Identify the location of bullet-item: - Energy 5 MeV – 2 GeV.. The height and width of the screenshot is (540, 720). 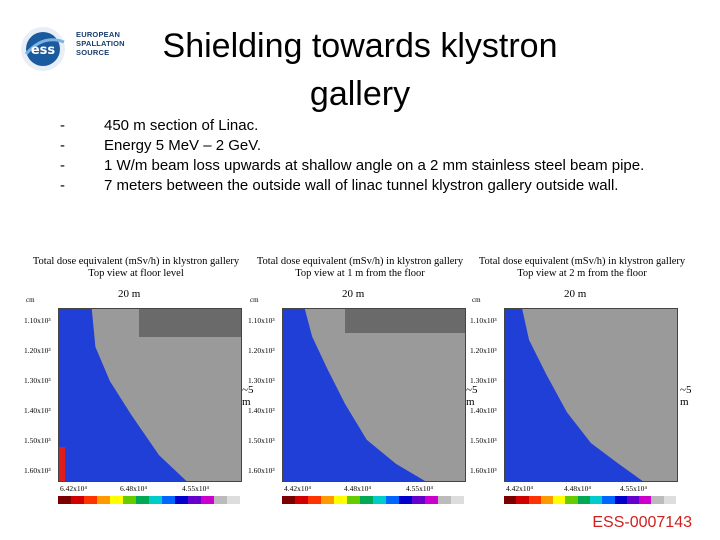
(380, 146).